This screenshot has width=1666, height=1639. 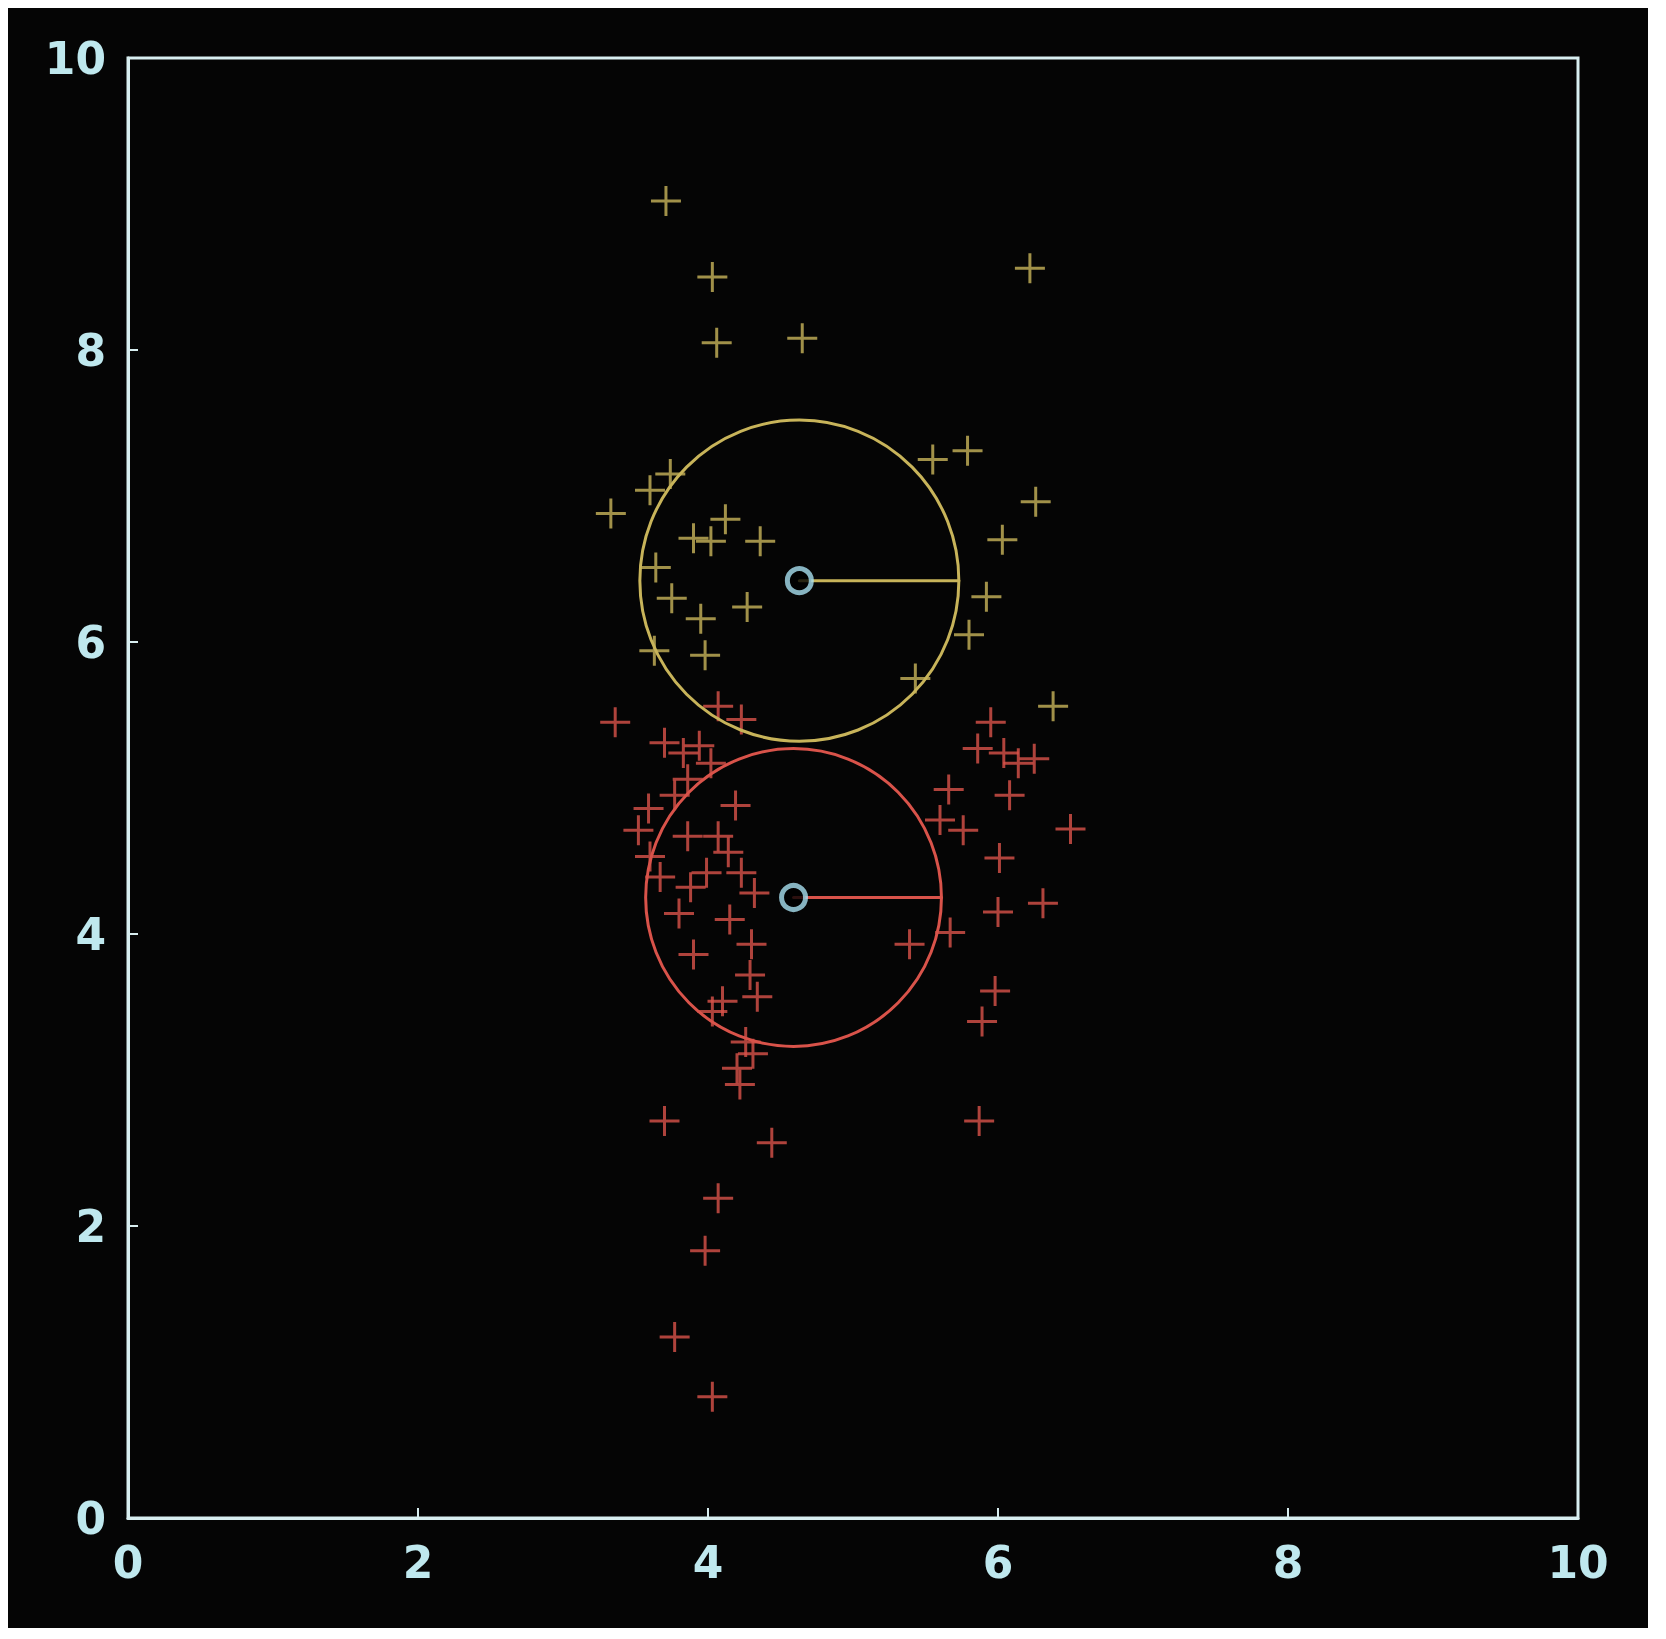 What do you see at coordinates (708, 1562) in the screenshot?
I see `x-tick-label: 4` at bounding box center [708, 1562].